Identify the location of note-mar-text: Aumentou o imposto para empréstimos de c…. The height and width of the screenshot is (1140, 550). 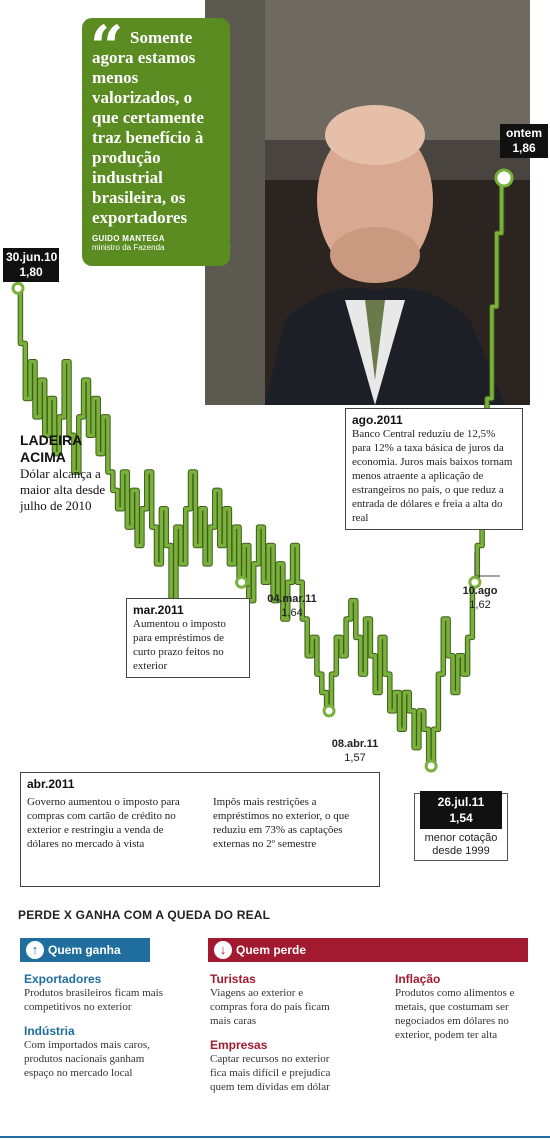
(179, 645).